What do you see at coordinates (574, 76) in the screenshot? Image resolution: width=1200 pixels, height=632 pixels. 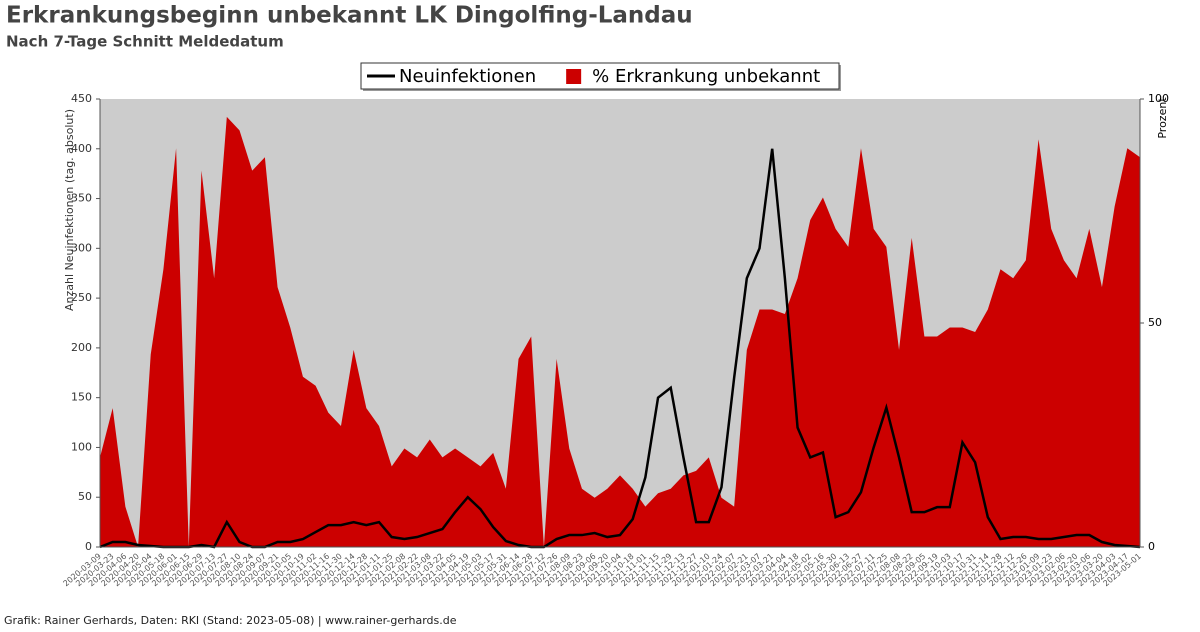 I see `legend-swatch` at bounding box center [574, 76].